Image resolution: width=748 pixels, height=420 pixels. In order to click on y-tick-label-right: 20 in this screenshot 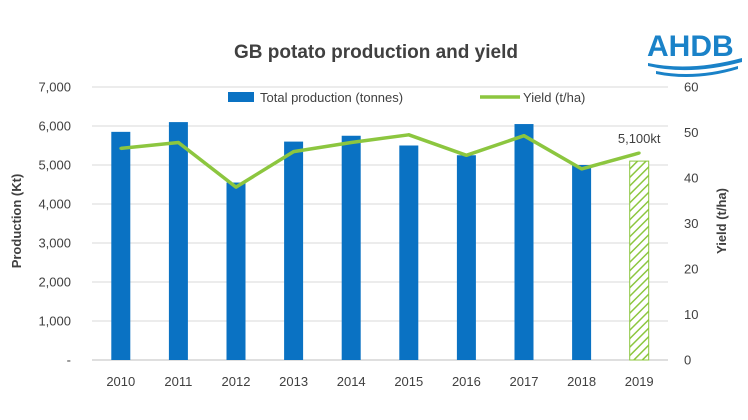, I will do `click(691, 269)`.